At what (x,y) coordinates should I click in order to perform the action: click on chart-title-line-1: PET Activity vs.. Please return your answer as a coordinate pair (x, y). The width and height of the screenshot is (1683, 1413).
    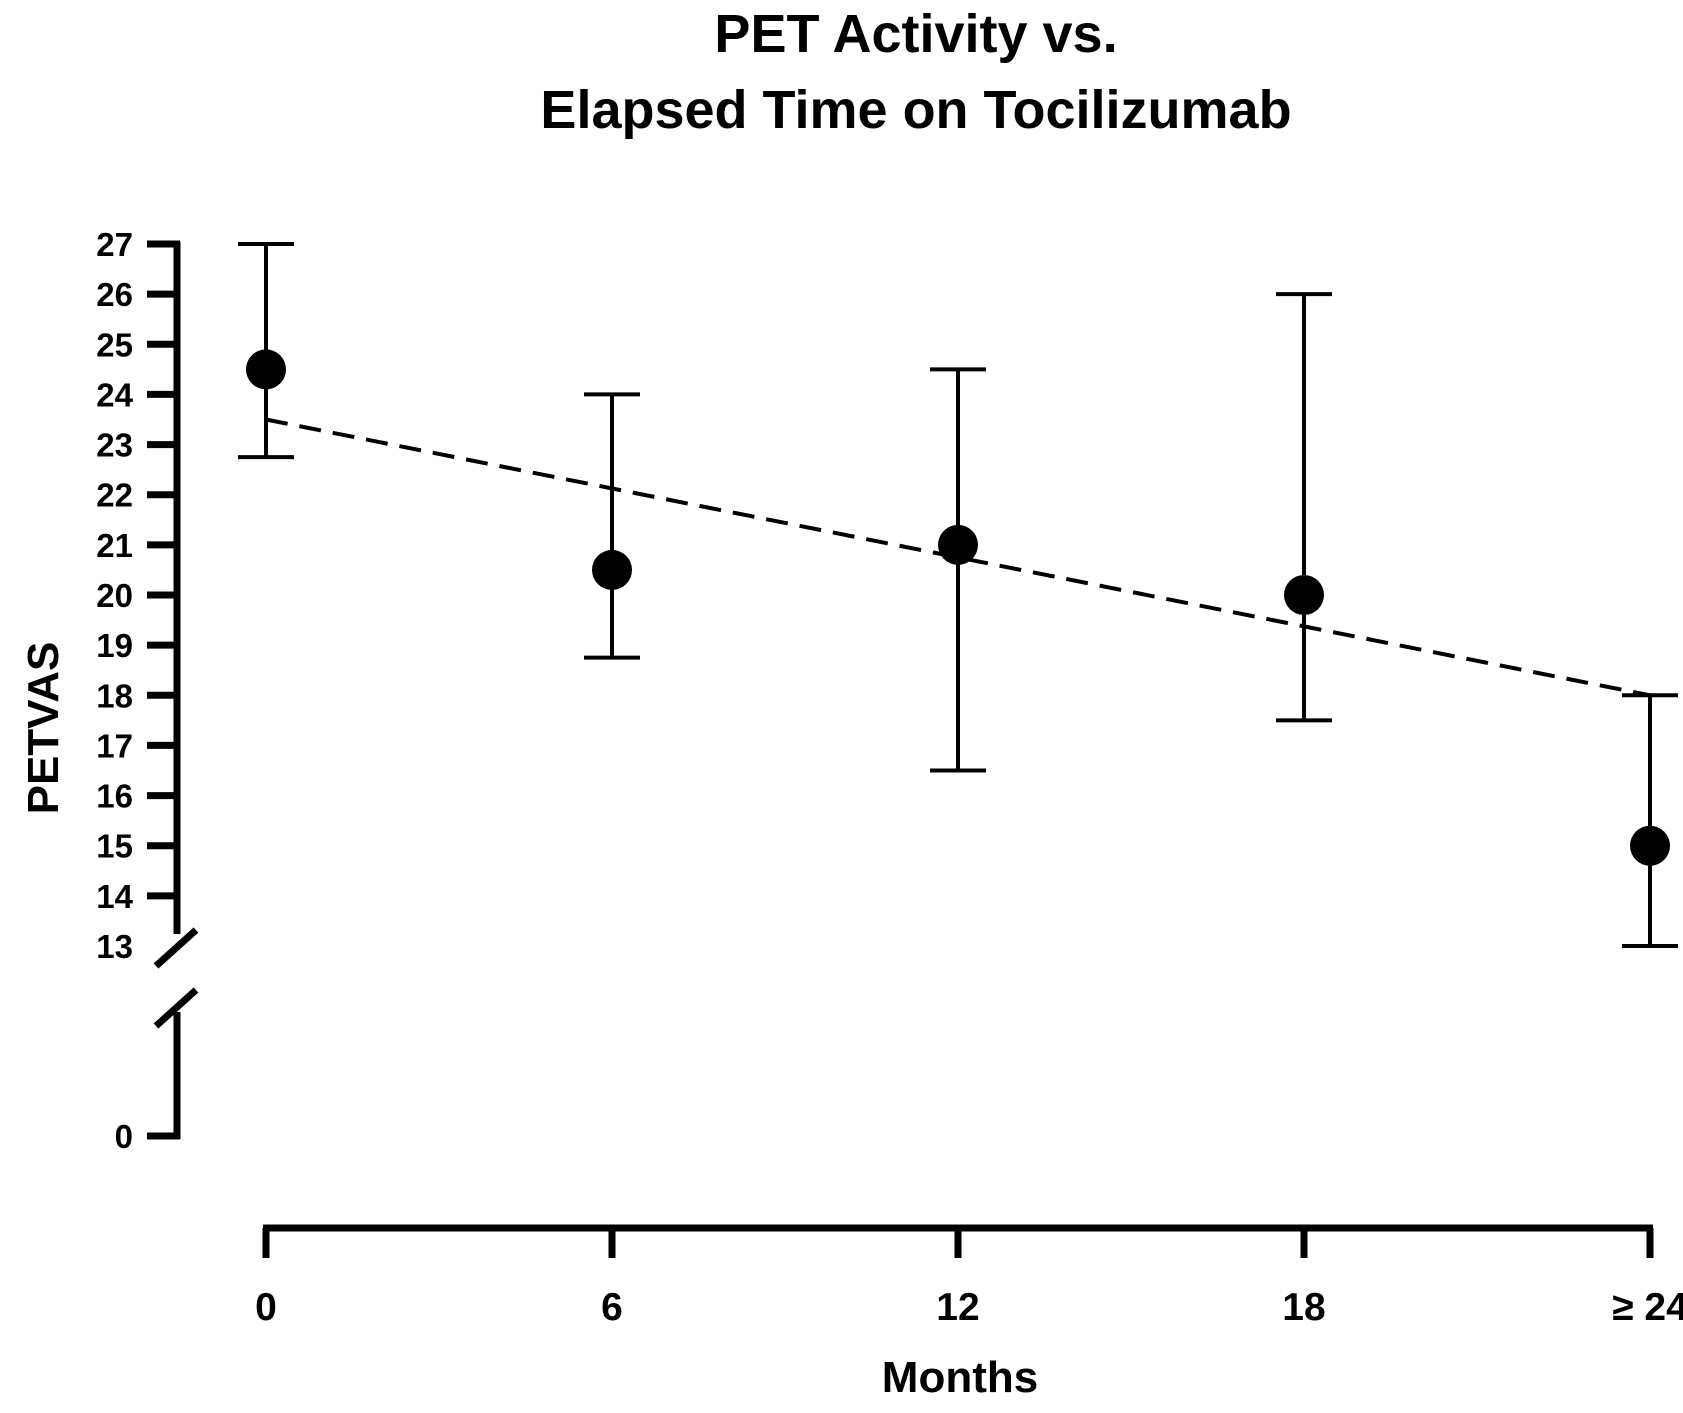
    Looking at the image, I should click on (915, 34).